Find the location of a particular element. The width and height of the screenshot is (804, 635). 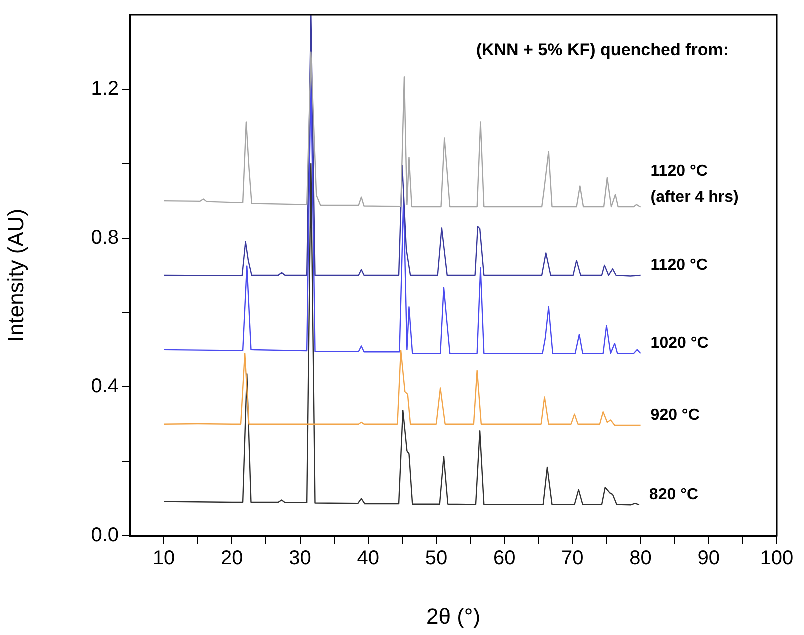

y-tick-label: 0.8 is located at coordinates (105, 237).